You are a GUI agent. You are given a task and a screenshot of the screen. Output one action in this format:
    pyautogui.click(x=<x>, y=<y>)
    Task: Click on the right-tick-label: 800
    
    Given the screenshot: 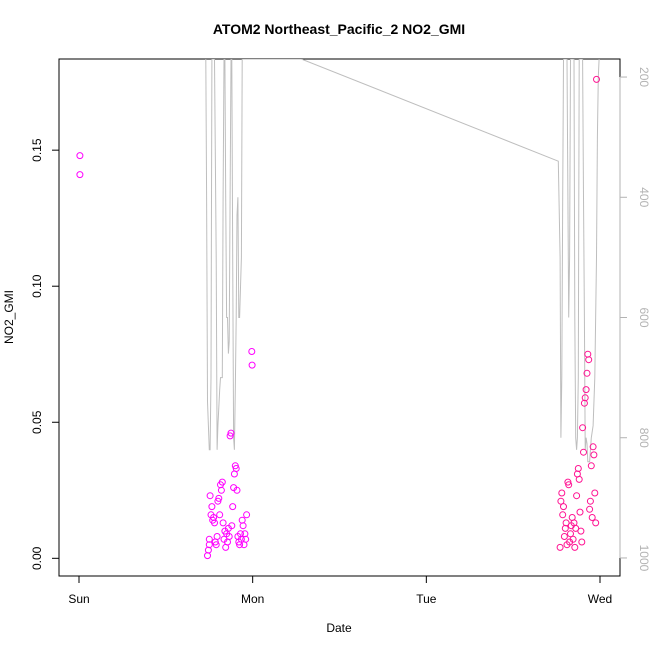 What is the action you would take?
    pyautogui.click(x=643, y=438)
    